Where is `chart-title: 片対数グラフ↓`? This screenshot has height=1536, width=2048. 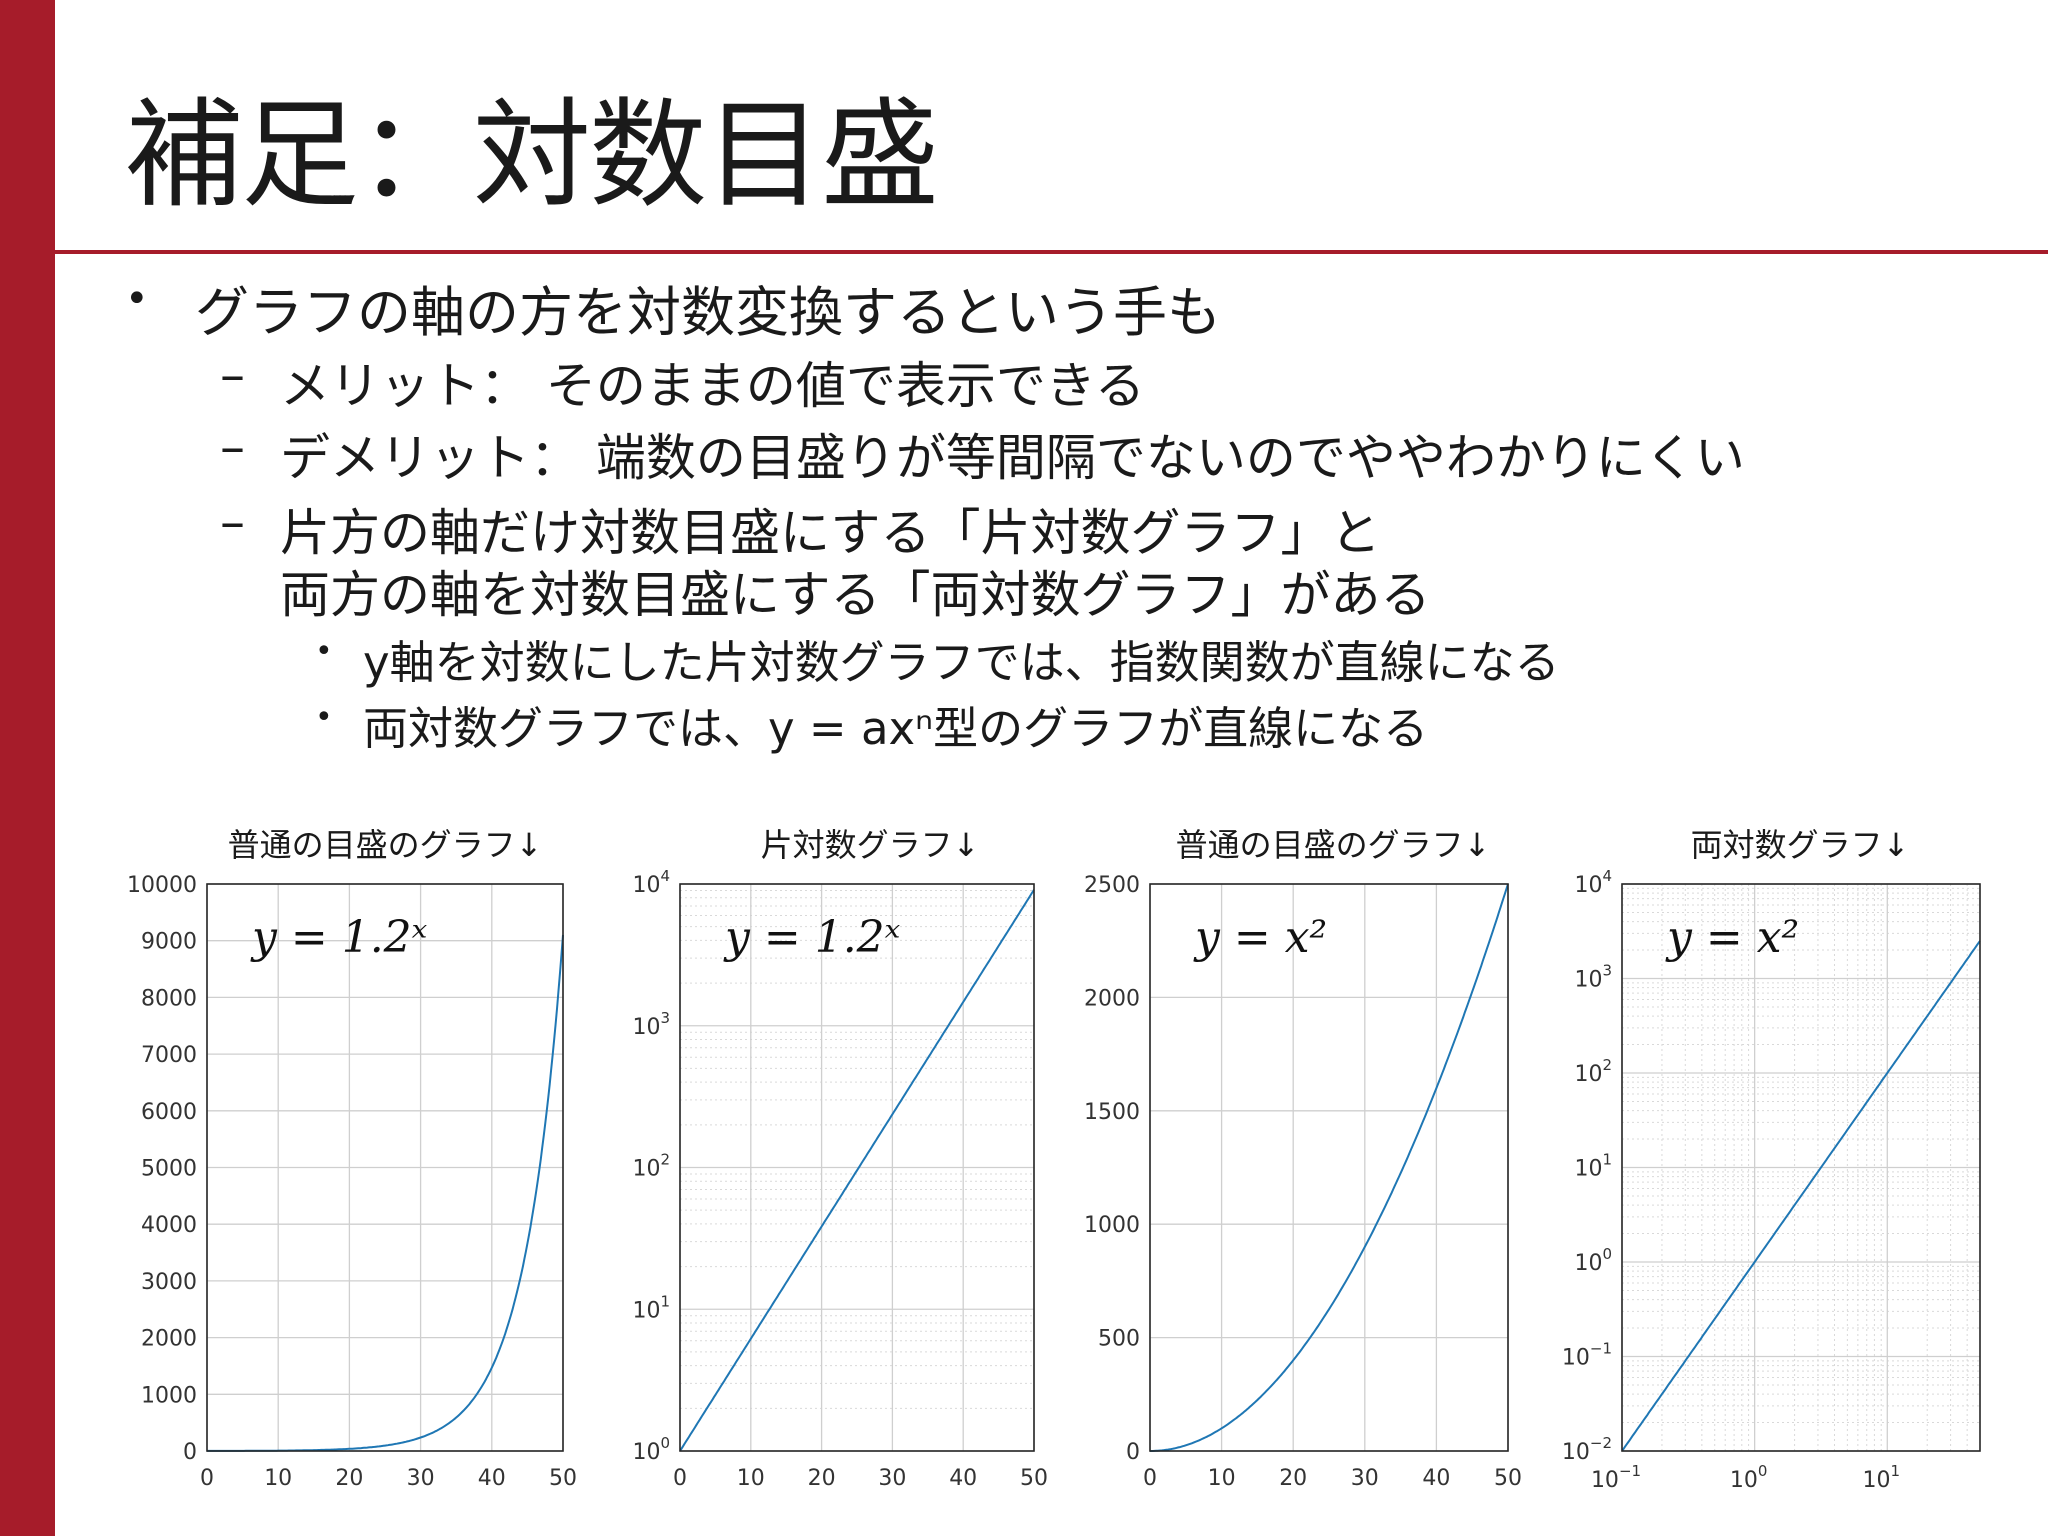 chart-title: 片対数グラフ↓ is located at coordinates (870, 845).